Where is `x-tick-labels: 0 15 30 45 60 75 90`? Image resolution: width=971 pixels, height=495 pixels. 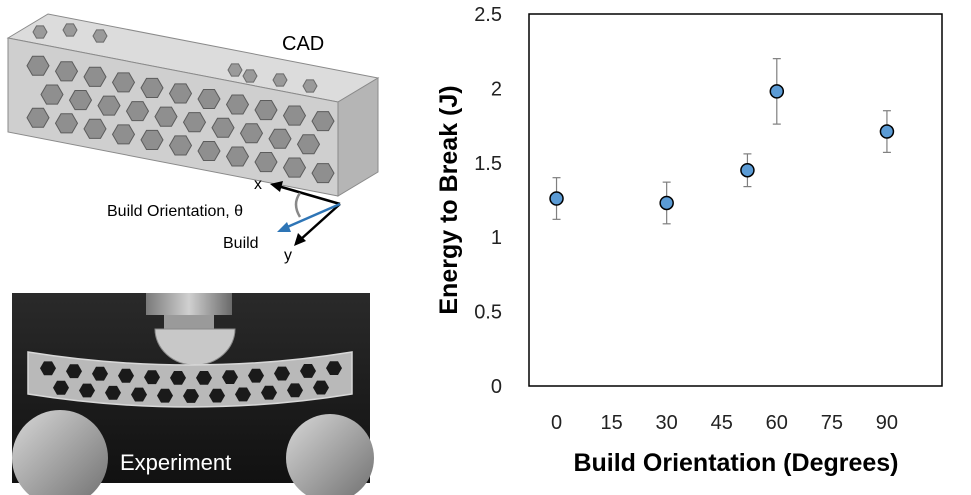
x-tick-labels: 0 15 30 45 60 75 90 is located at coordinates (724, 423).